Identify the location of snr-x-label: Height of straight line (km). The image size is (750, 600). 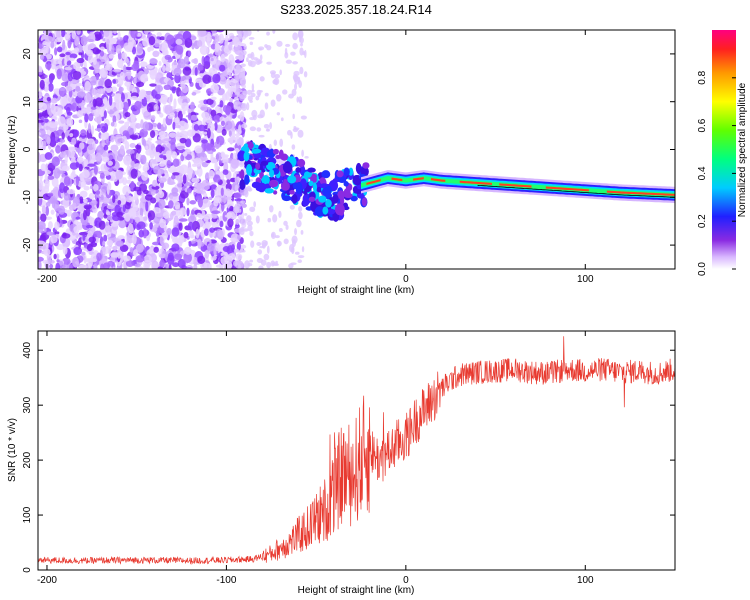
(356, 590).